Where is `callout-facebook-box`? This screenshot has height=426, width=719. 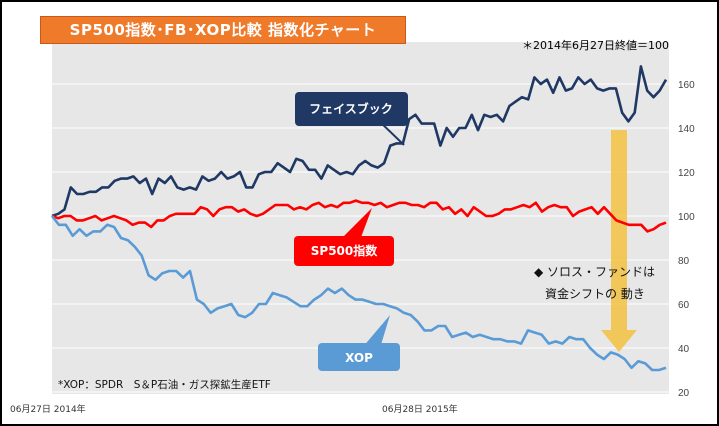
callout-facebook-box is located at coordinates (351, 109).